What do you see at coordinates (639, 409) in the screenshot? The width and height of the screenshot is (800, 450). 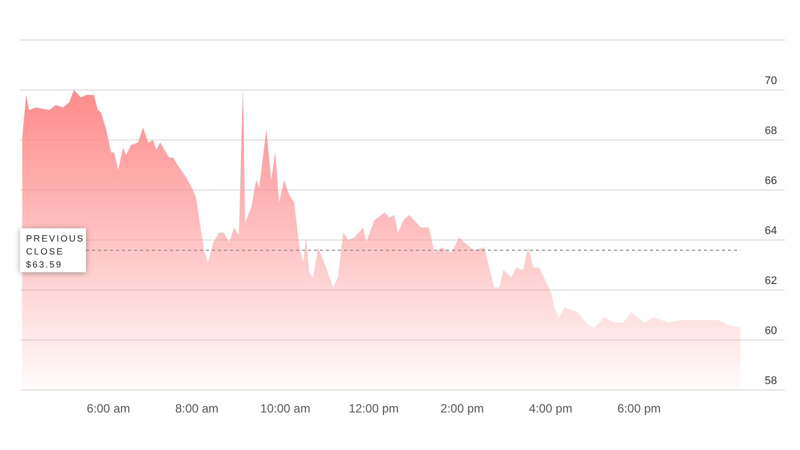 I see `x-tick-label: 6:00 pm` at bounding box center [639, 409].